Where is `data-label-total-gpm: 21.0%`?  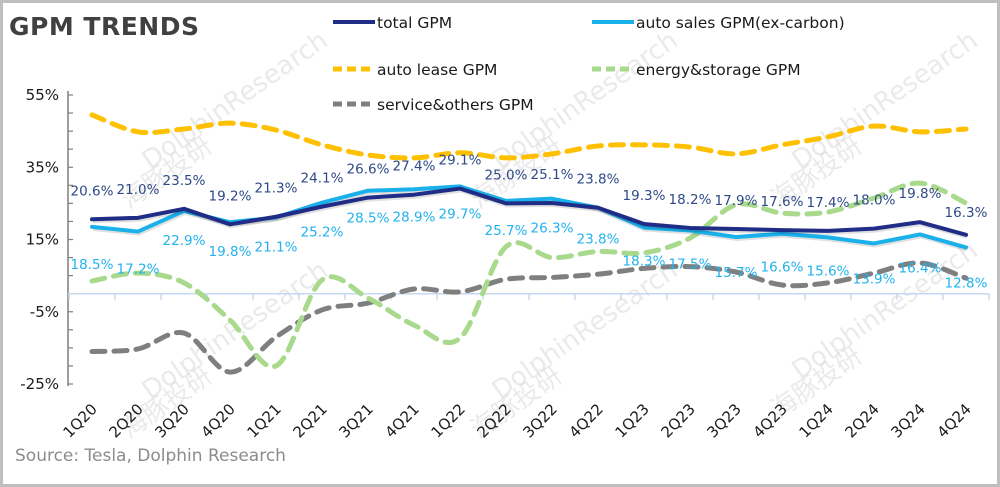 data-label-total-gpm: 21.0% is located at coordinates (138, 190).